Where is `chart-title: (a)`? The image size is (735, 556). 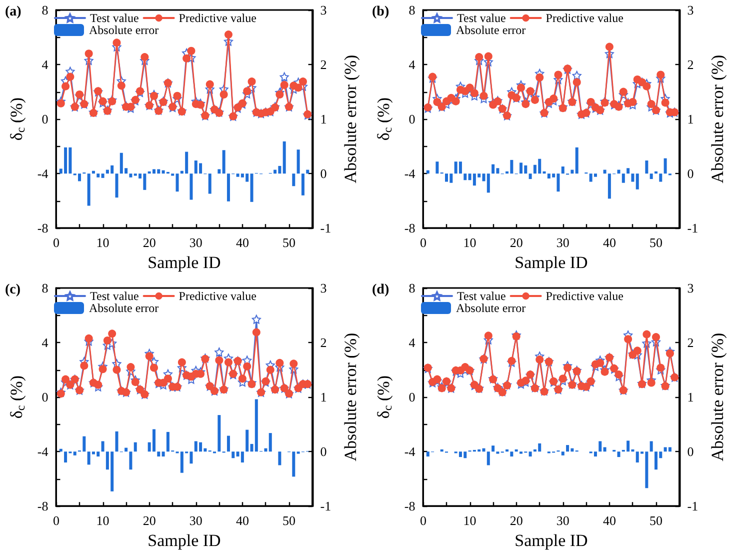 chart-title: (a) is located at coordinates (13, 12).